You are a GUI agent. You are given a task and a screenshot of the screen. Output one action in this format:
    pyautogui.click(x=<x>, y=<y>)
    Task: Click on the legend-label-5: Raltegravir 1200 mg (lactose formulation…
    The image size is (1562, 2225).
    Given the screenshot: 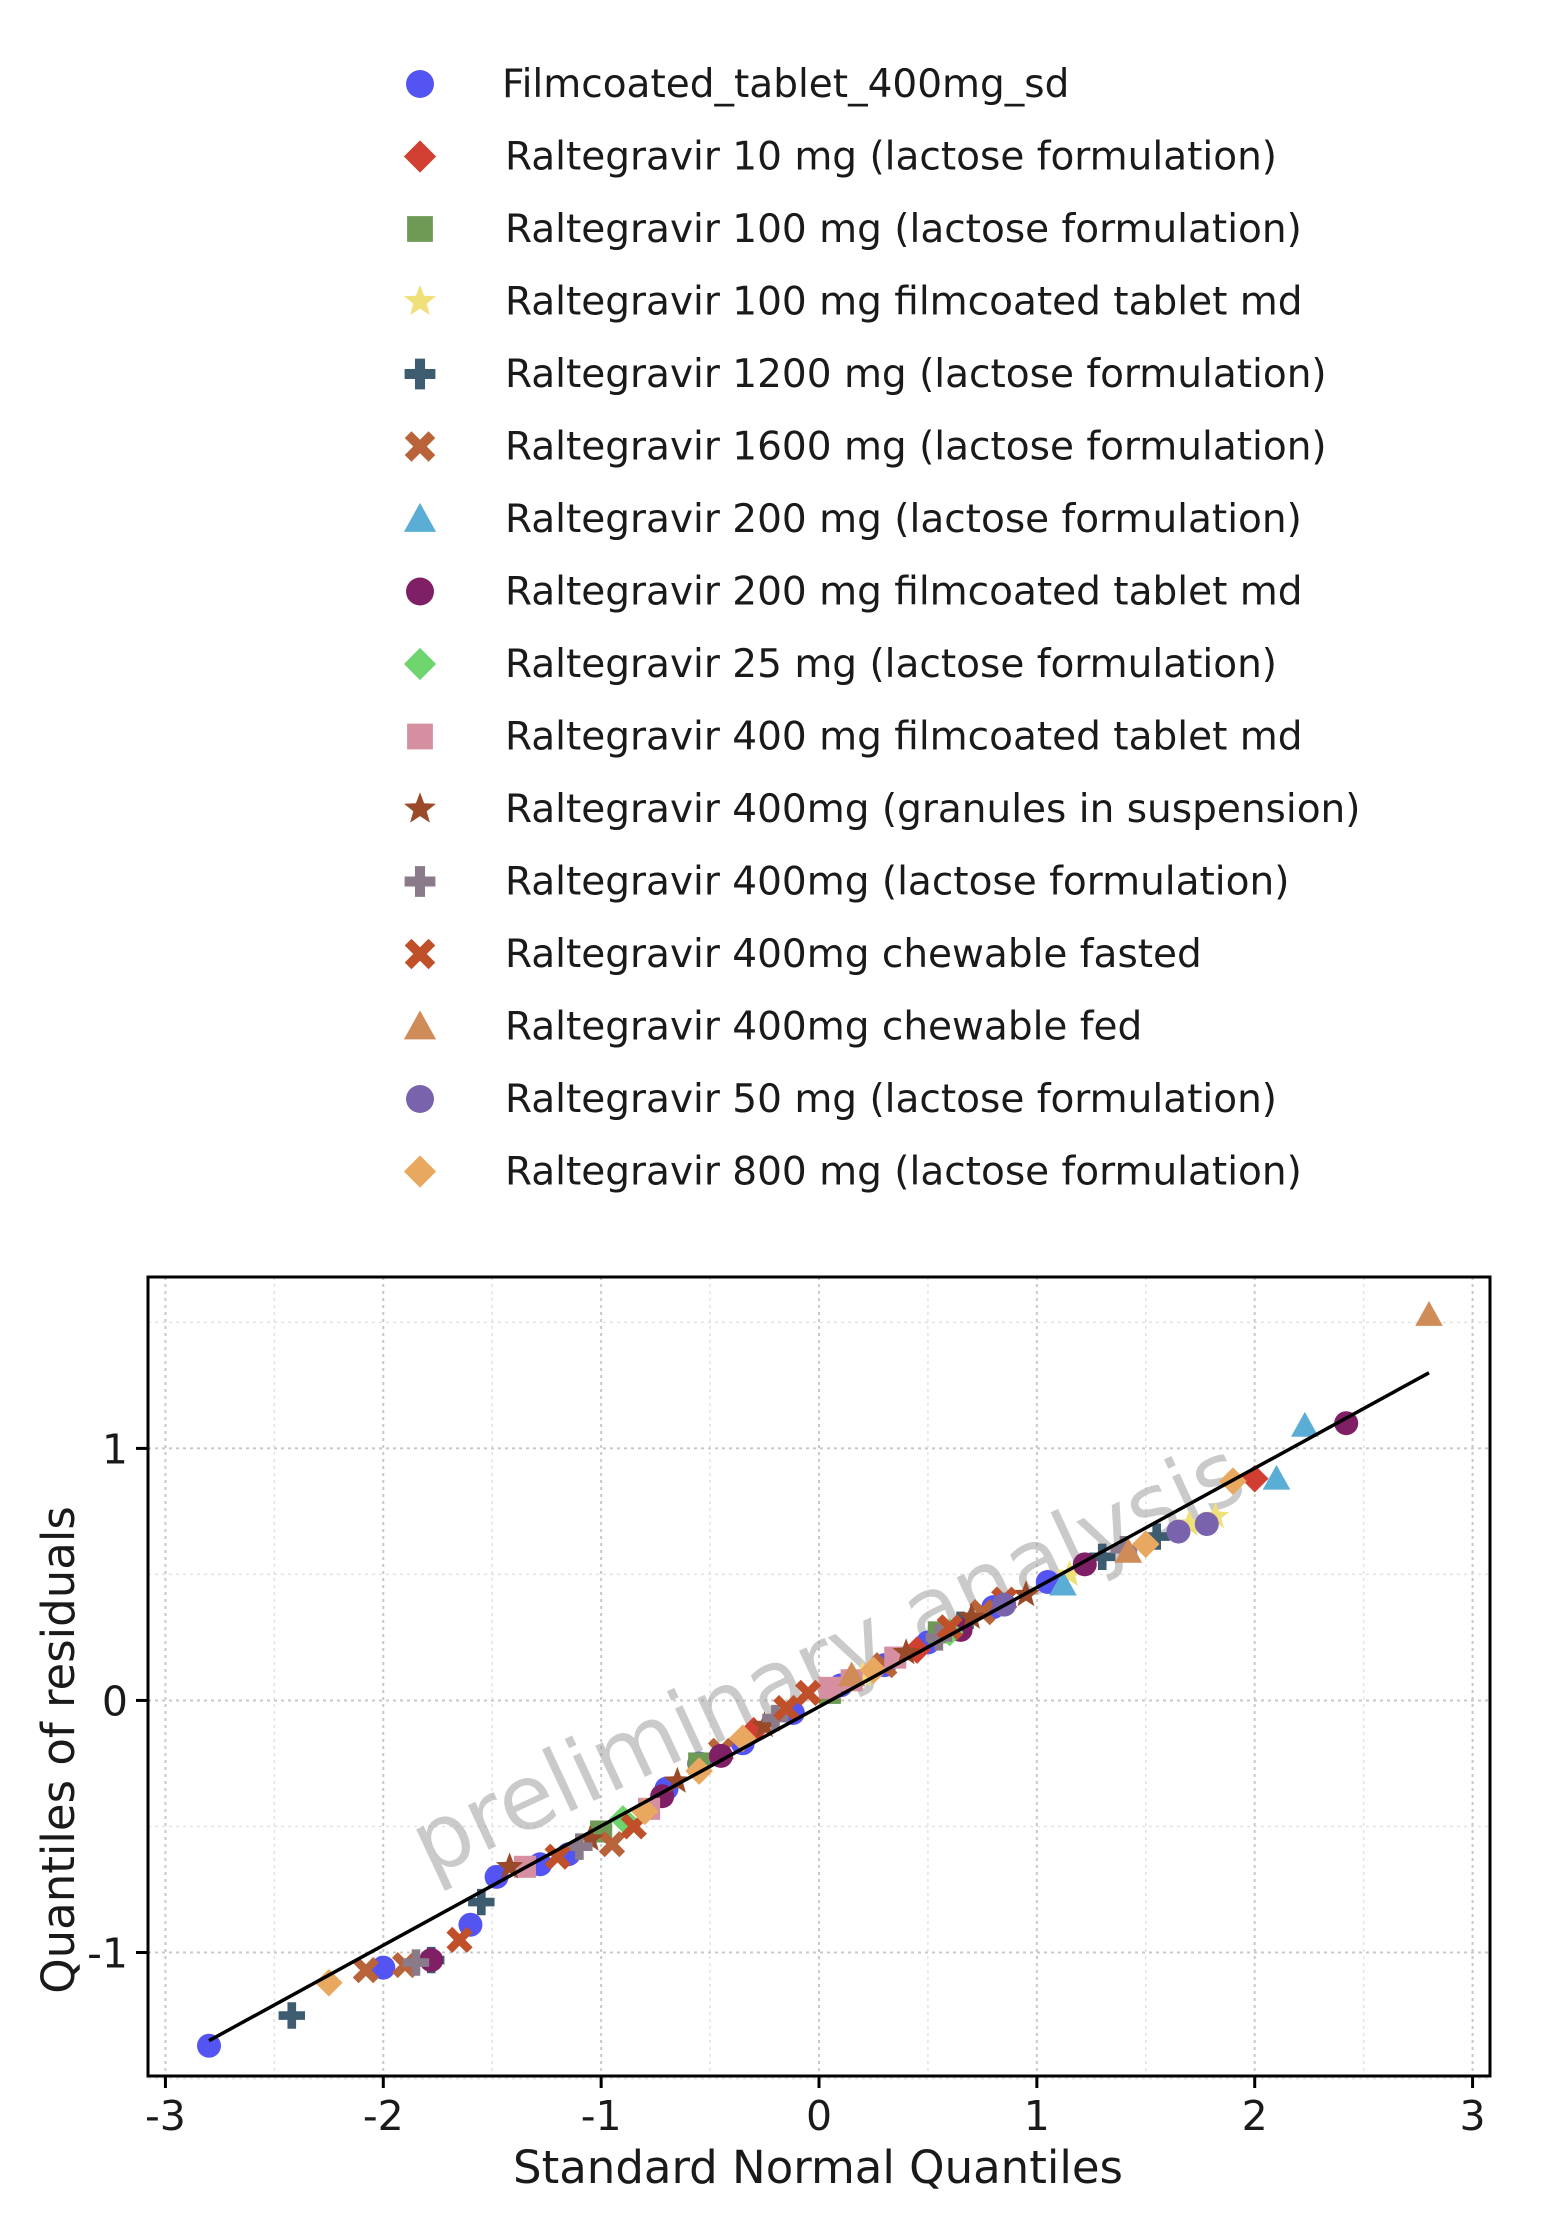 What is the action you would take?
    pyautogui.click(x=916, y=374)
    